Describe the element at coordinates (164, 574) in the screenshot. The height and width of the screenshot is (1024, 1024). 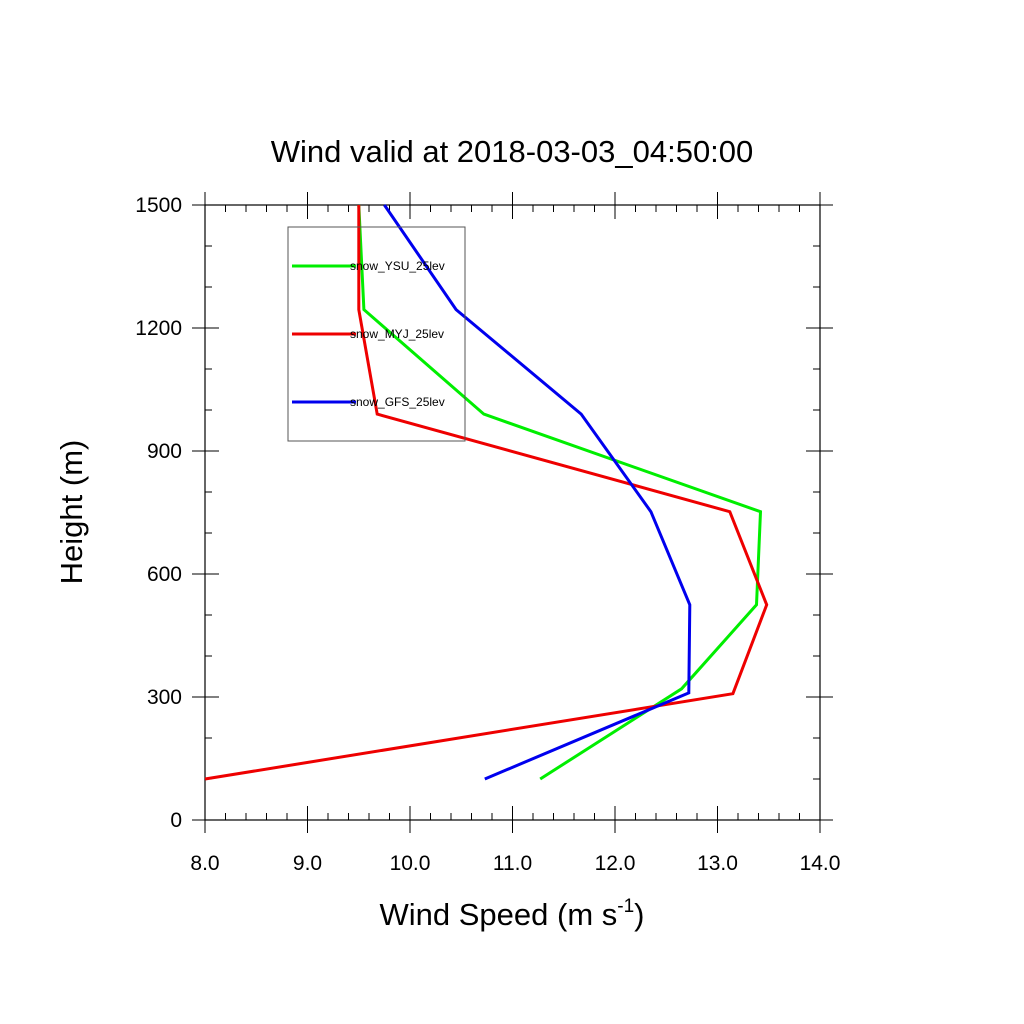
I see `y-tick-label: 600` at that location.